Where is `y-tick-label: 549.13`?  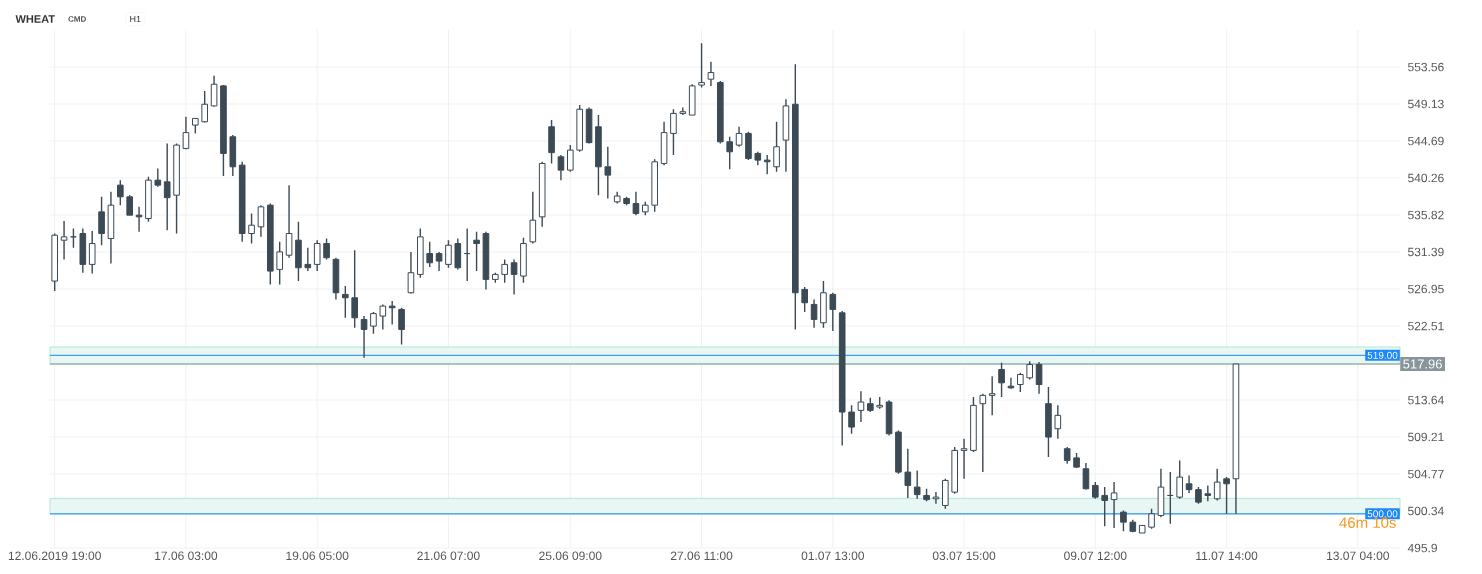 y-tick-label: 549.13 is located at coordinates (1426, 104).